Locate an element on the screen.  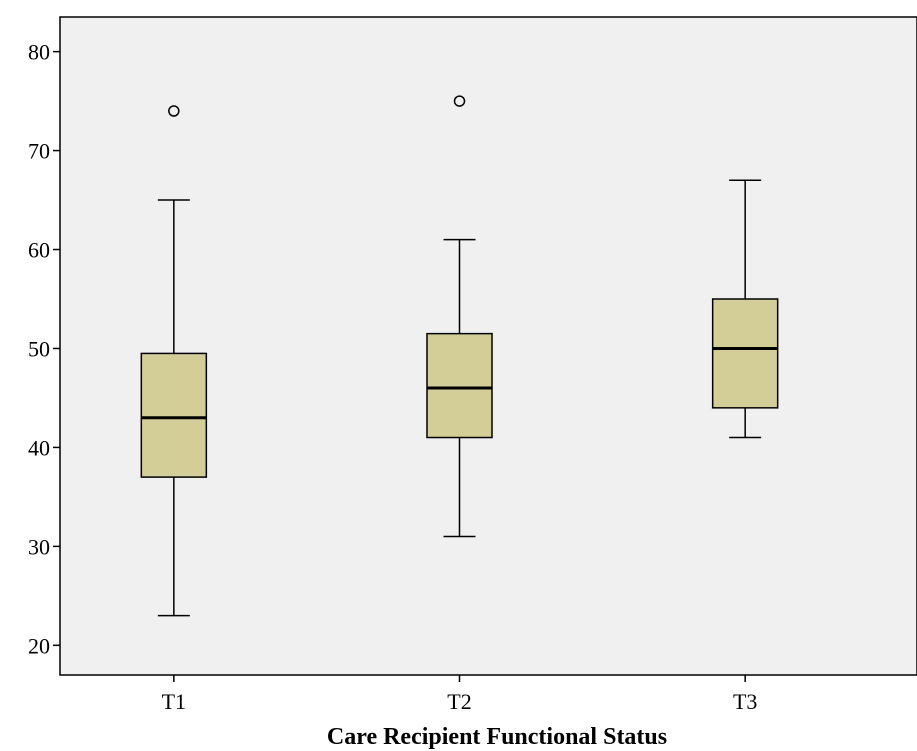
box-t3 is located at coordinates (745, 309).